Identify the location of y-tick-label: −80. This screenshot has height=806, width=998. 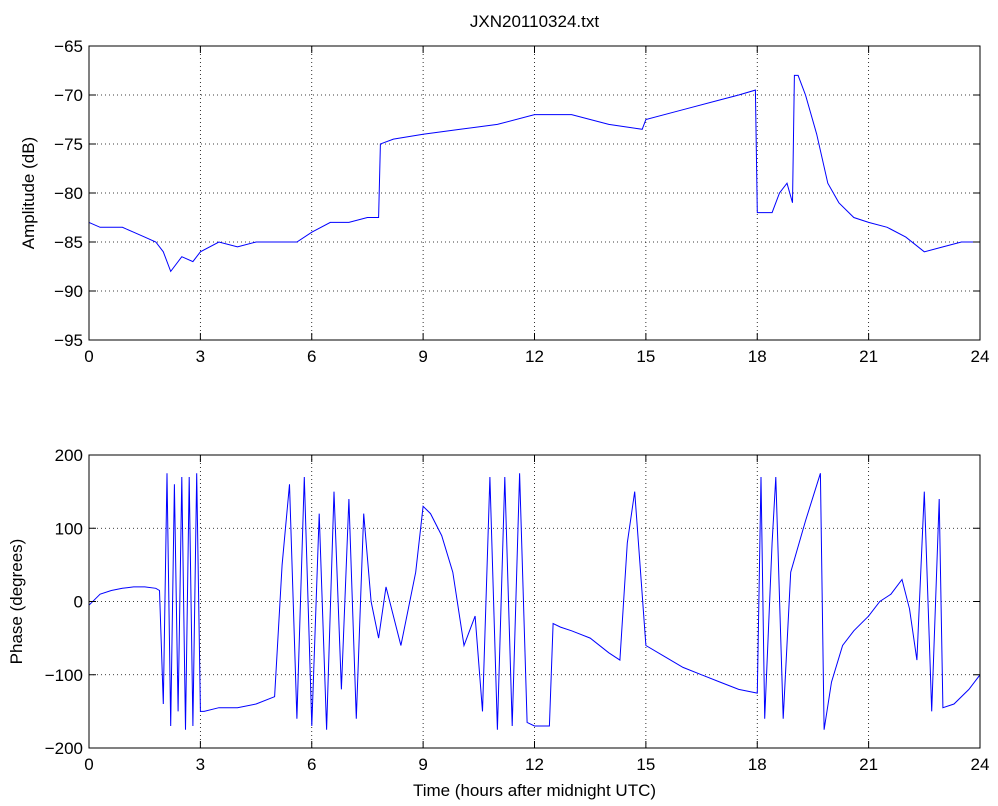
(68, 193).